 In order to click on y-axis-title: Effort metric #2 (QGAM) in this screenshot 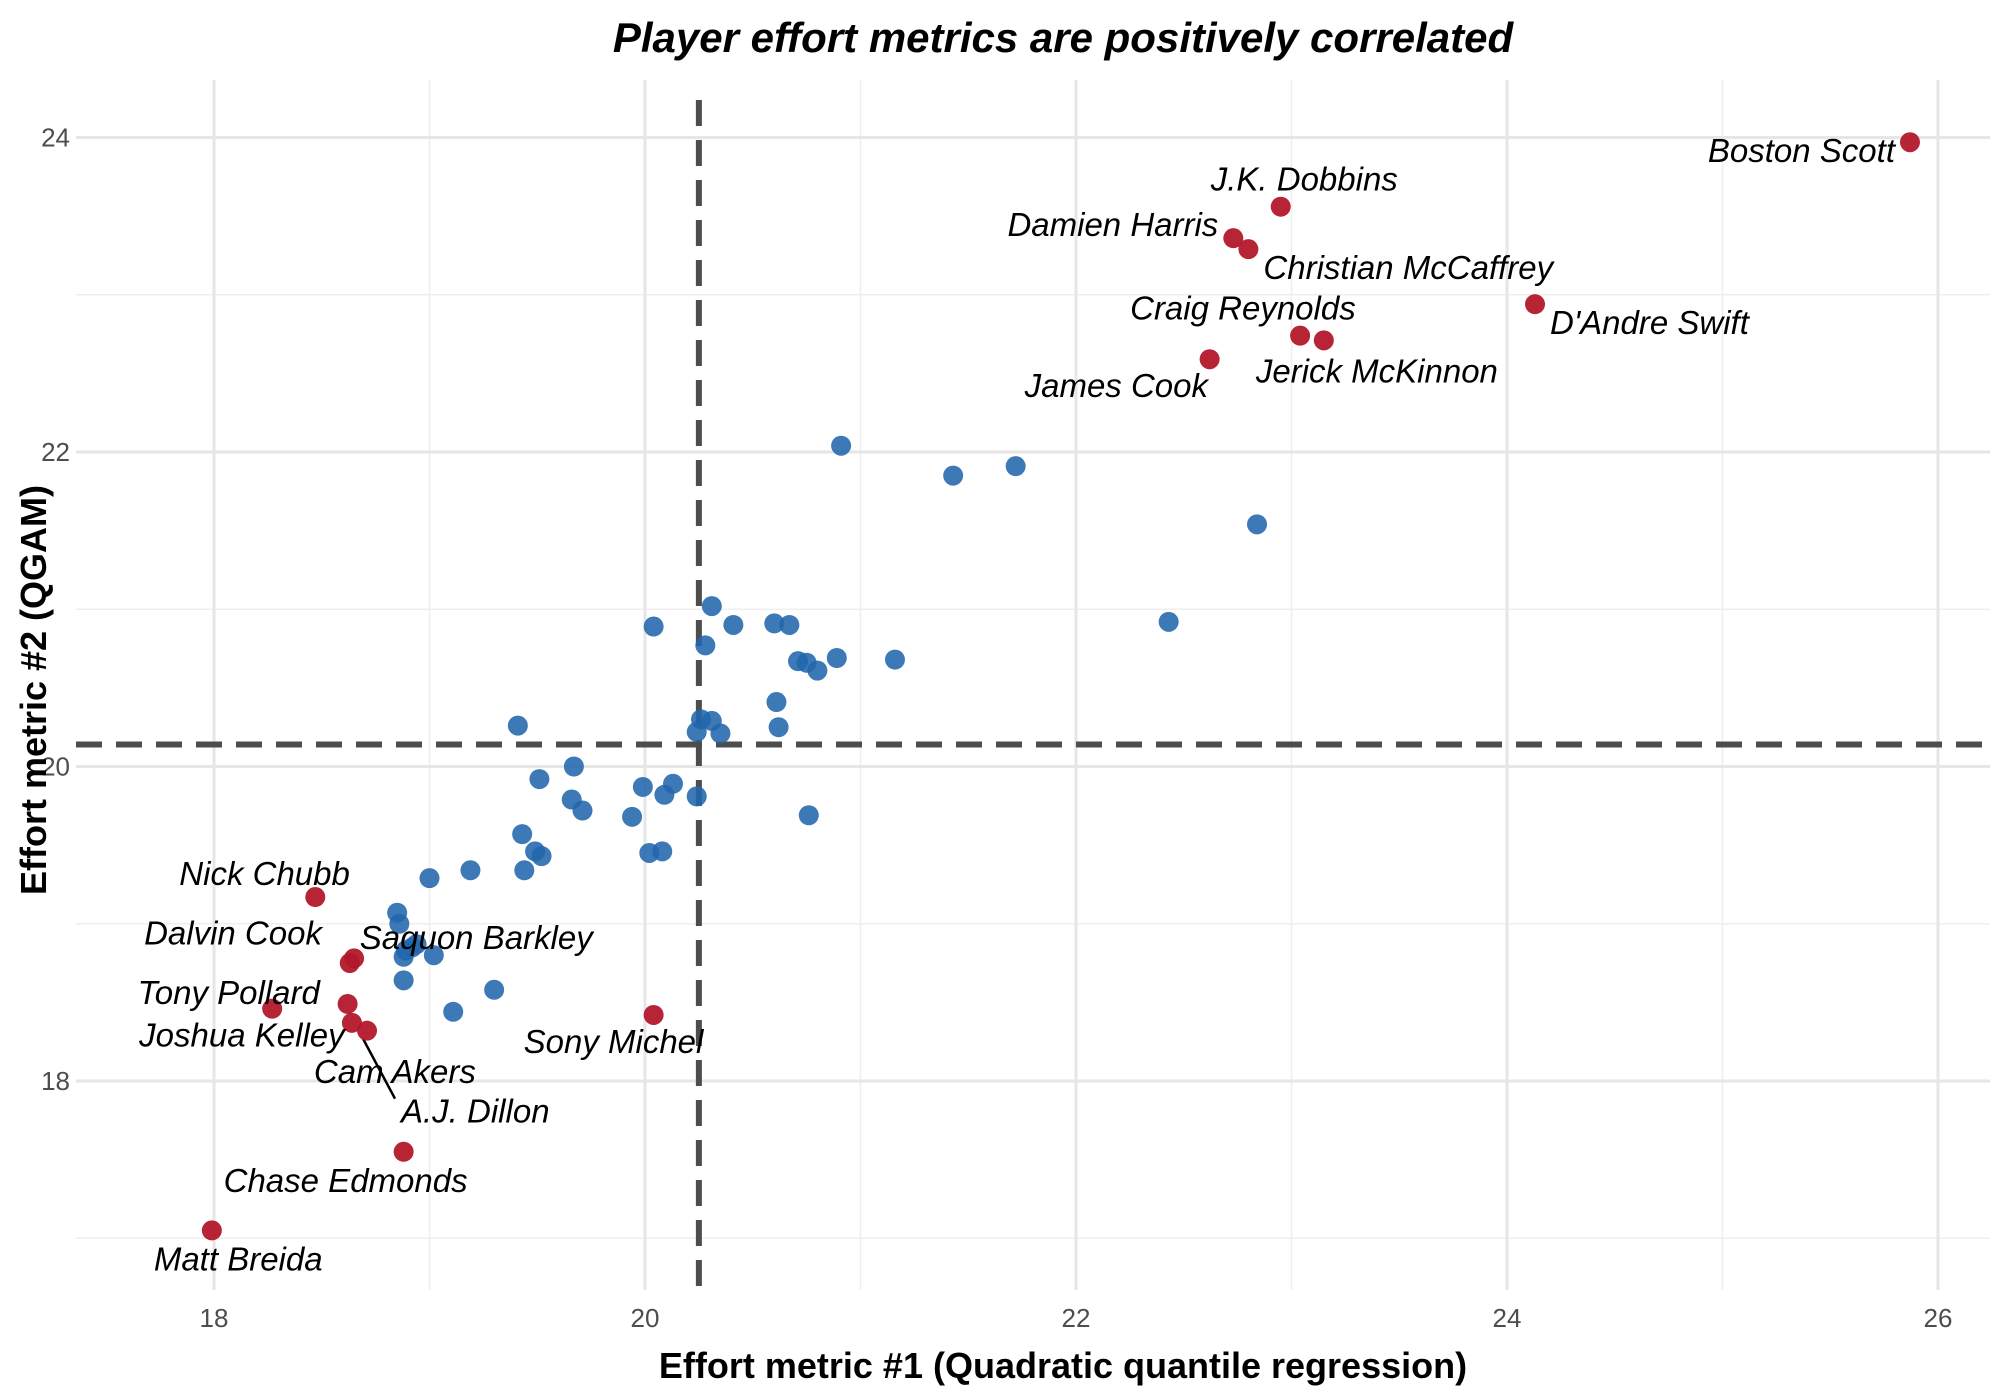, I will do `click(33, 690)`.